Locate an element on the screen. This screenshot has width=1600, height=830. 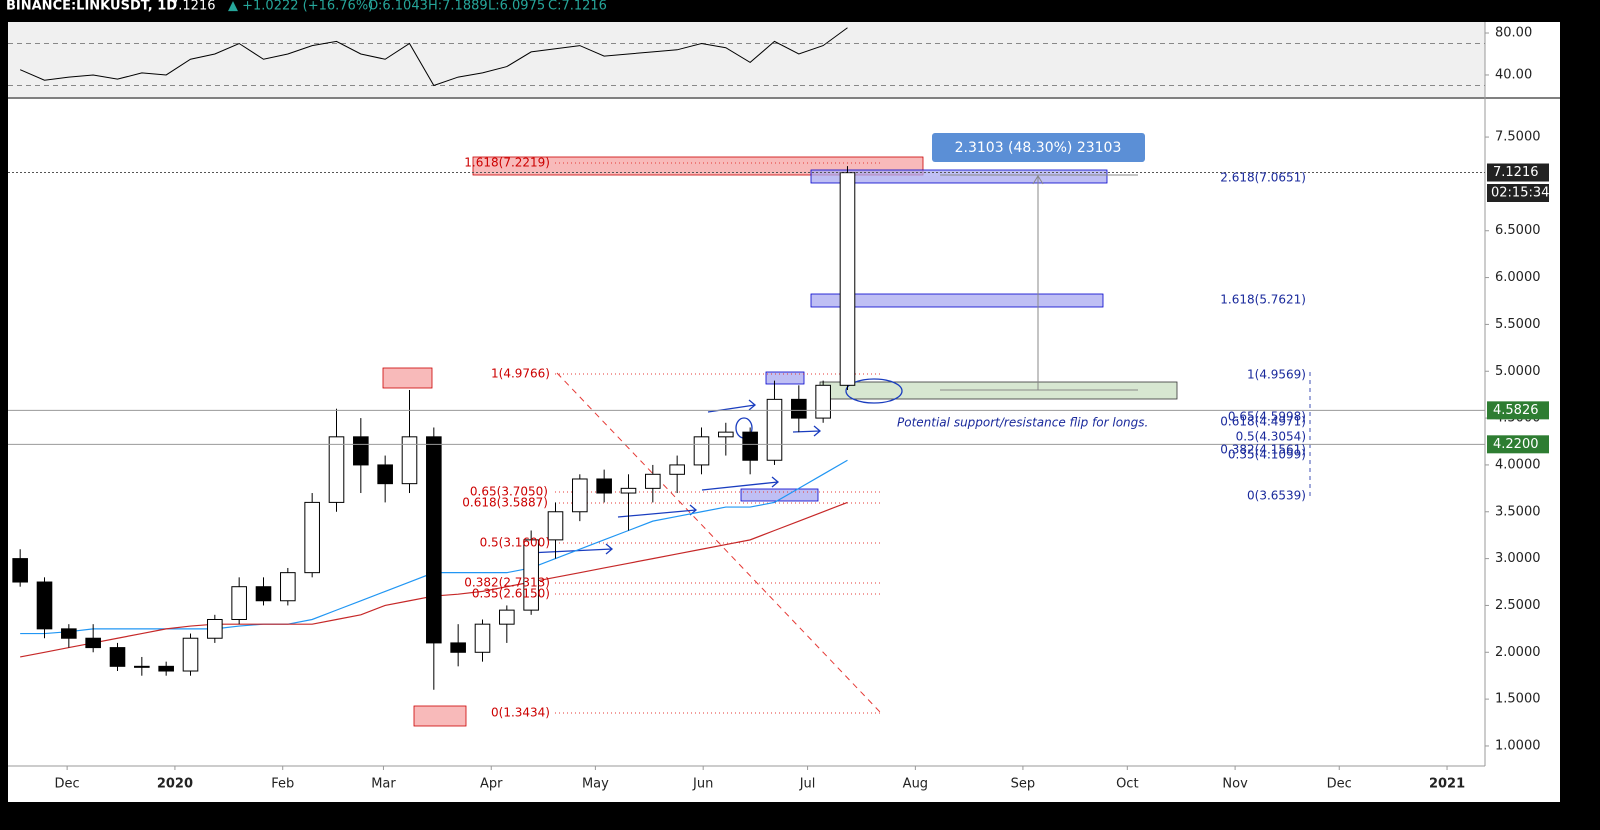
y-tick-label: 1.5000 is located at coordinates (1518, 699).